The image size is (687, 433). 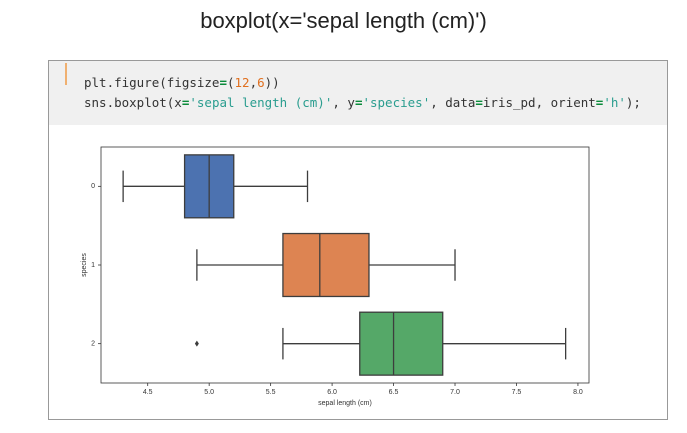 What do you see at coordinates (343, 102) in the screenshot?
I see `code-token: , y` at bounding box center [343, 102].